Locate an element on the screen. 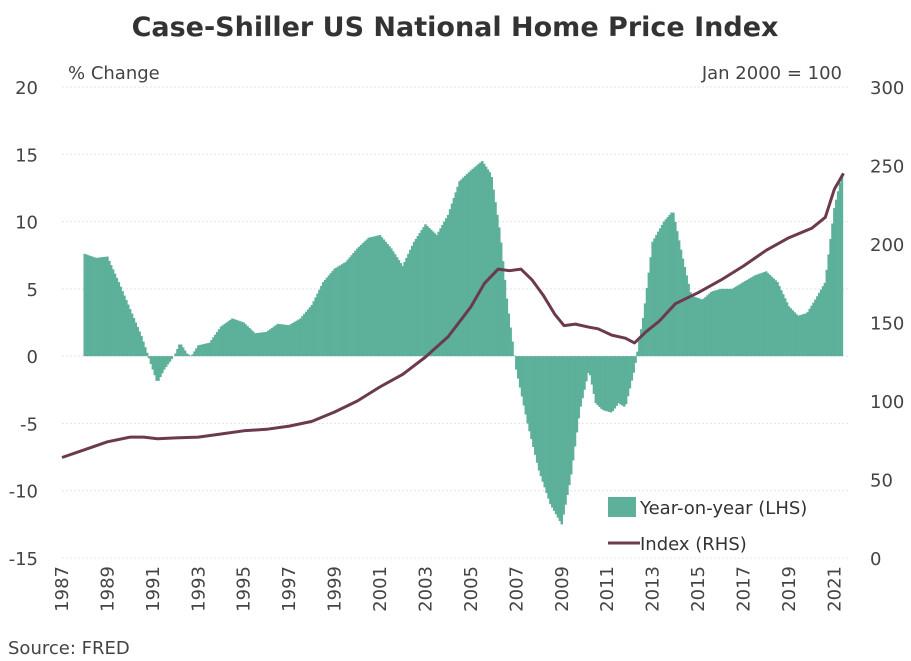  x-axis-tick-label: 2011 is located at coordinates (607, 589).